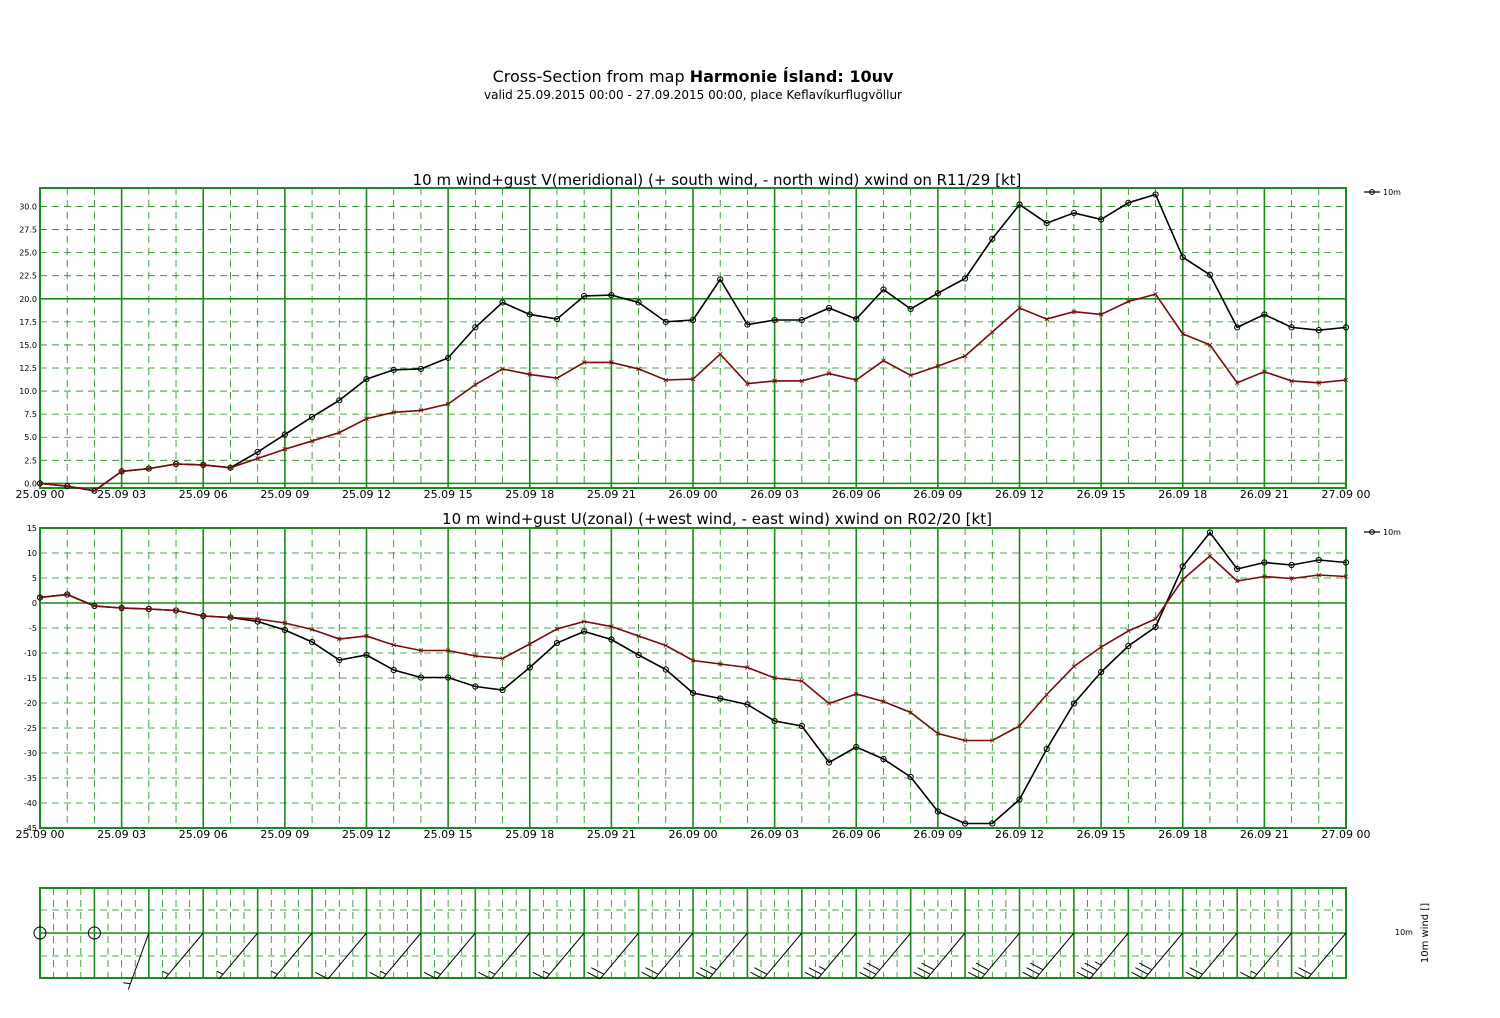 The height and width of the screenshot is (1018, 1500). What do you see at coordinates (284, 494) in the screenshot?
I see `x-tick-label: 25.09 09` at bounding box center [284, 494].